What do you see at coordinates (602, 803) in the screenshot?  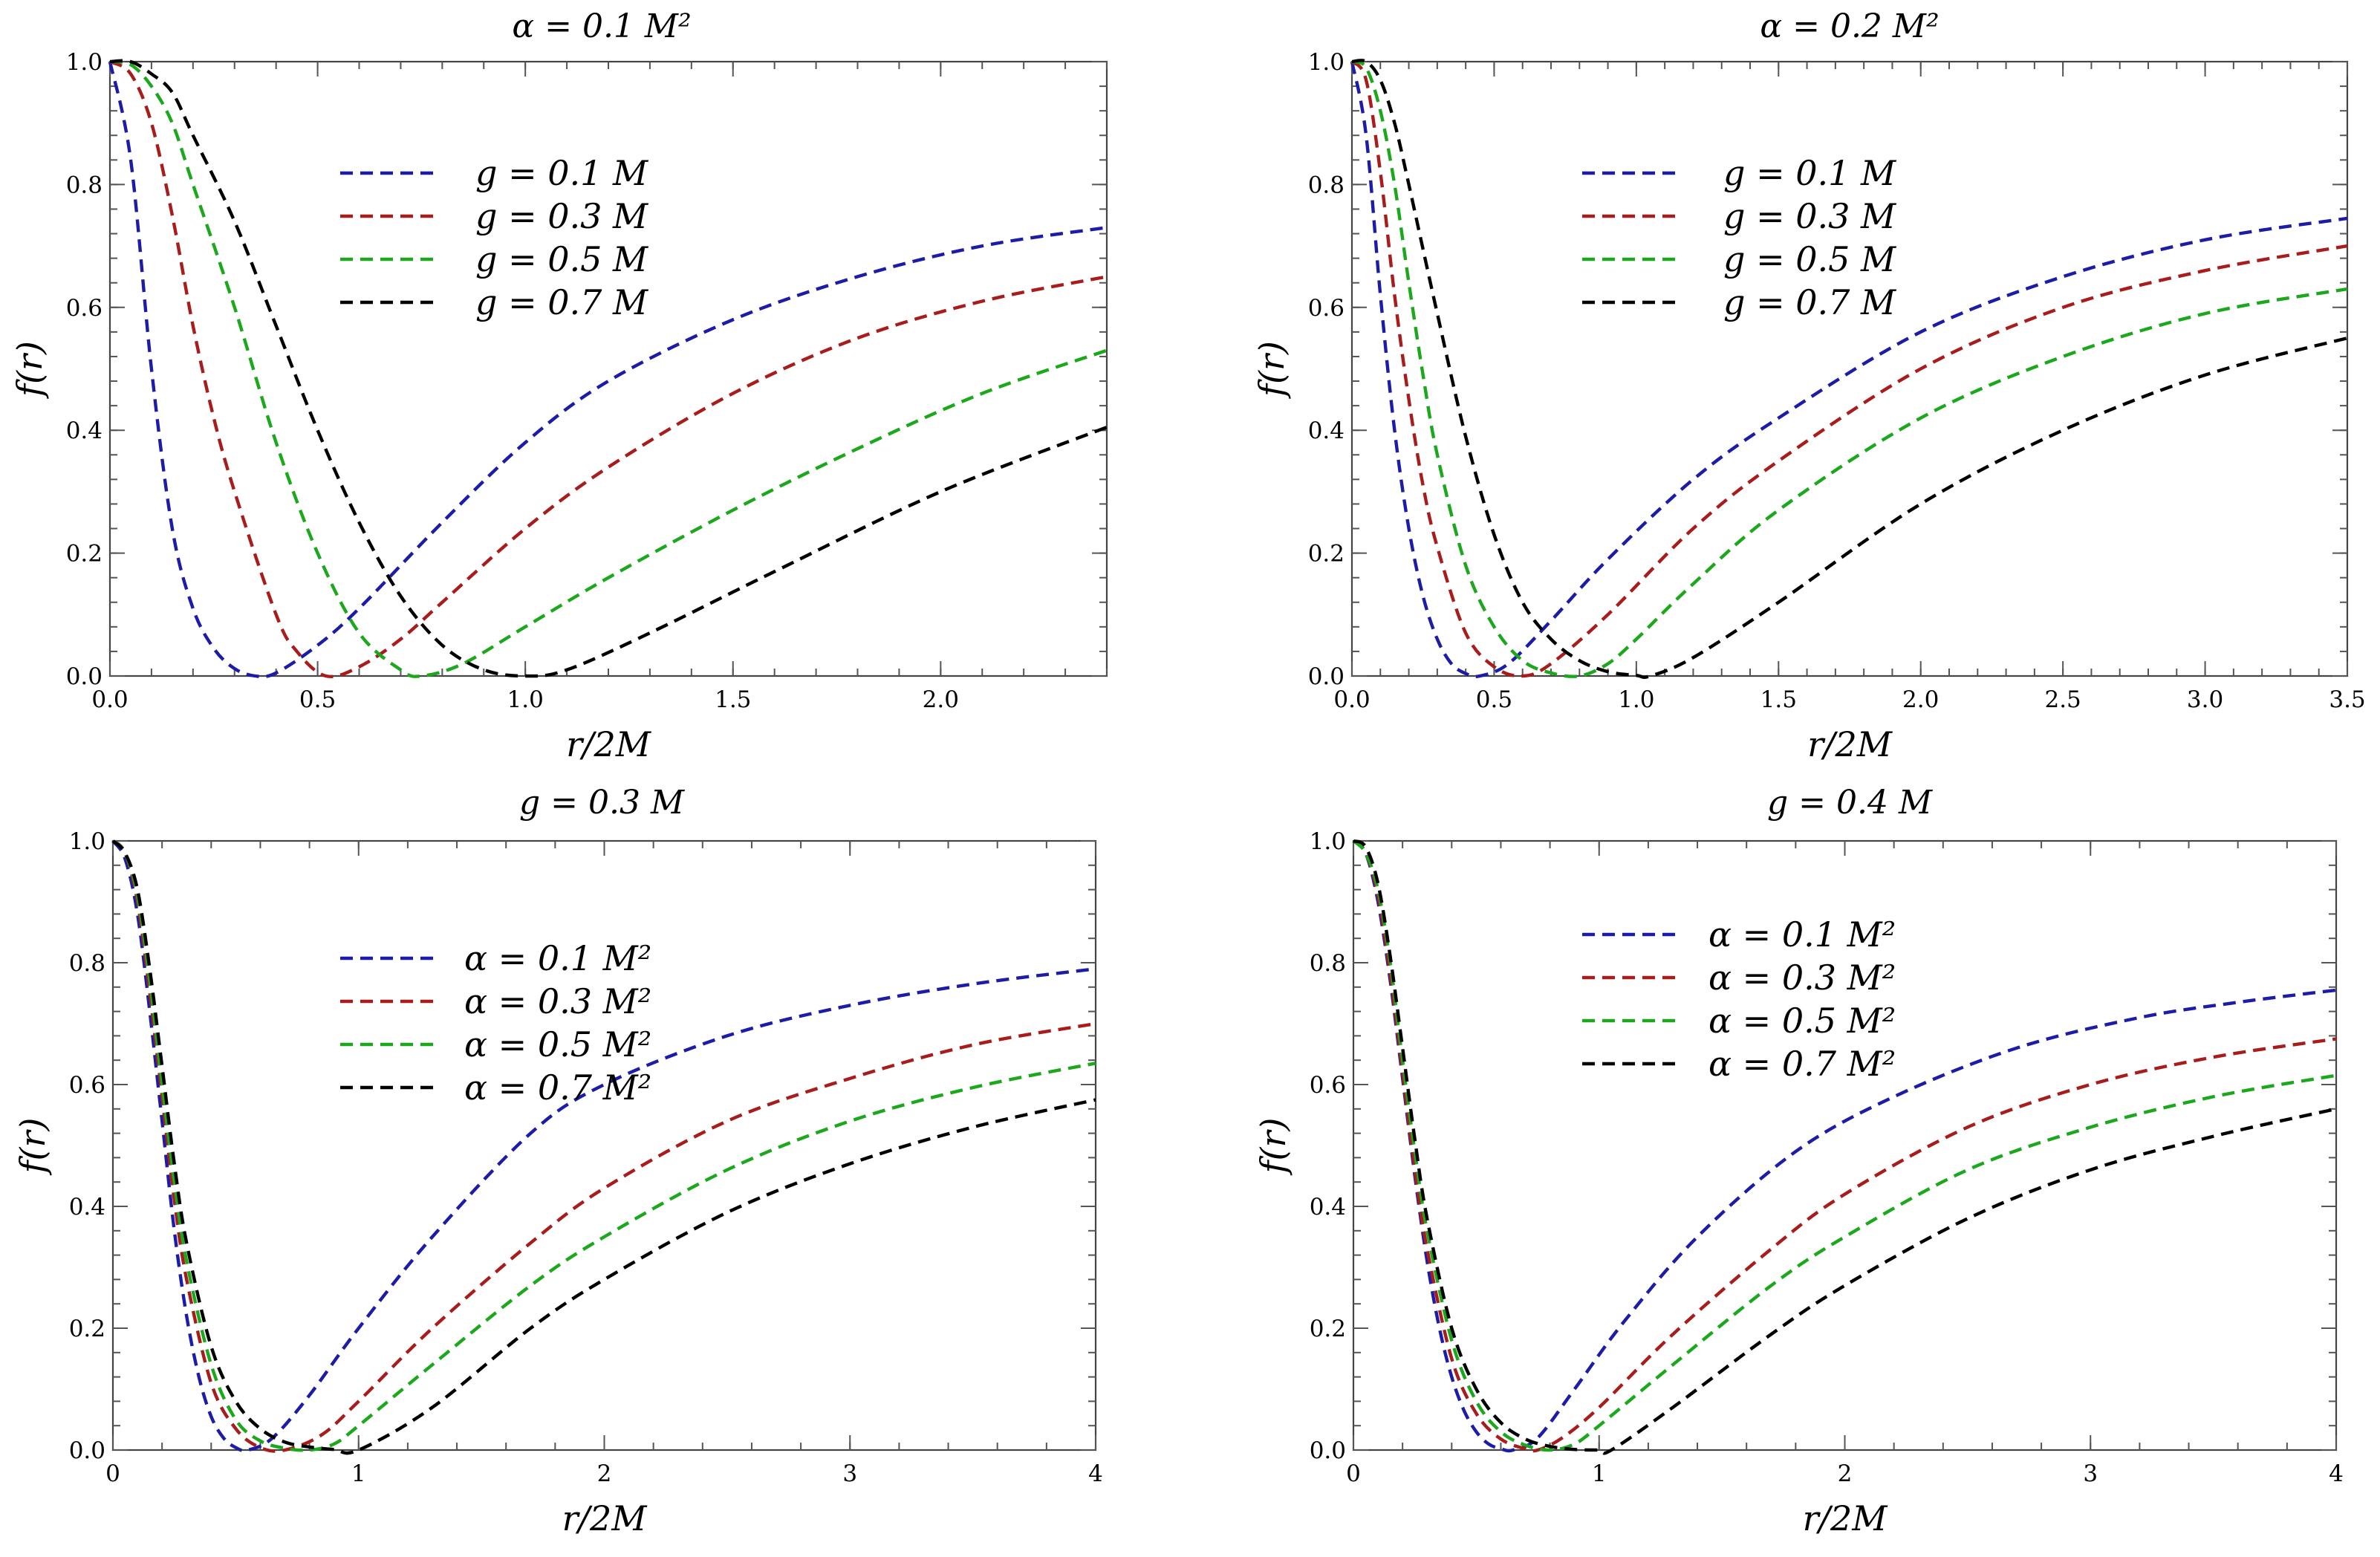 I see `chart-title: g = 0.3 M` at bounding box center [602, 803].